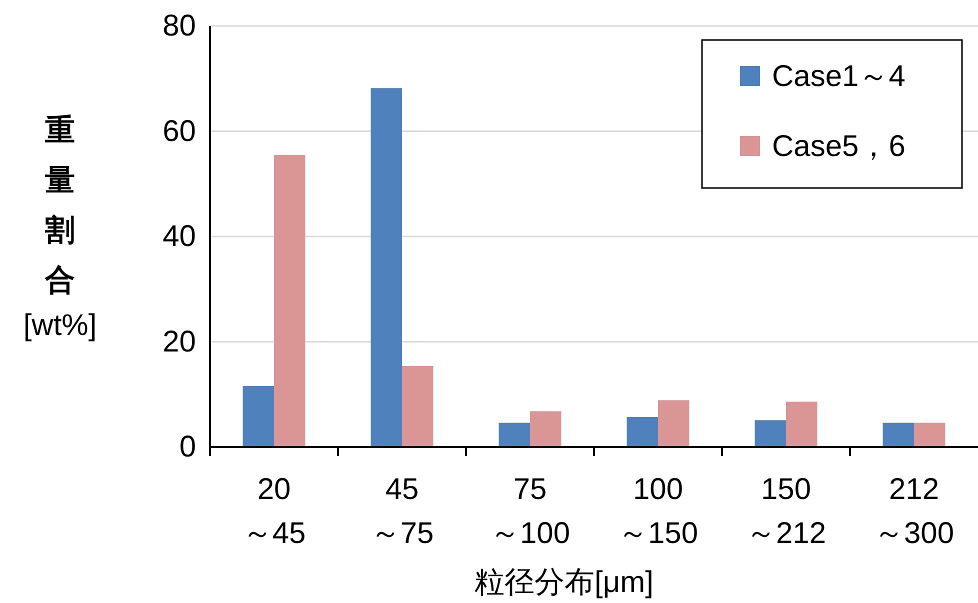 Image resolution: width=978 pixels, height=603 pixels. Describe the element at coordinates (839, 146) in the screenshot. I see `legend-label: Case5，6` at that location.